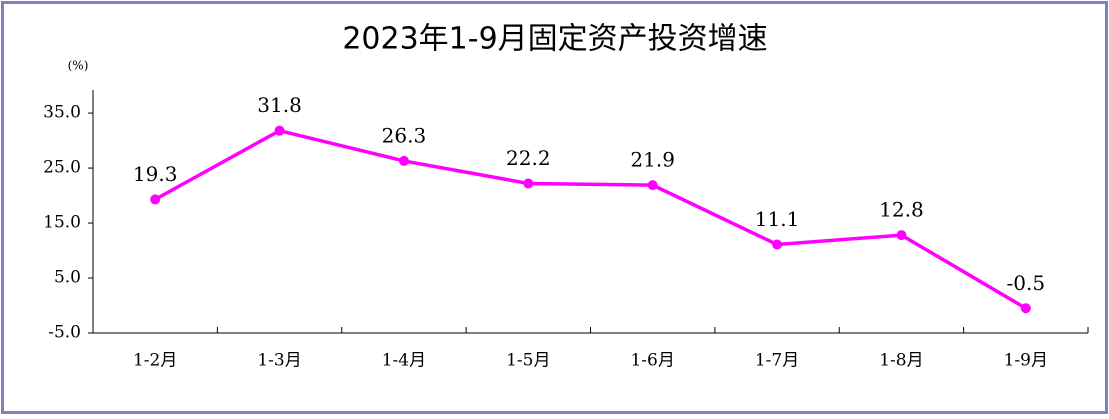 The image size is (1109, 419). Describe the element at coordinates (62, 223) in the screenshot. I see `y-tick-label: 15.0` at that location.